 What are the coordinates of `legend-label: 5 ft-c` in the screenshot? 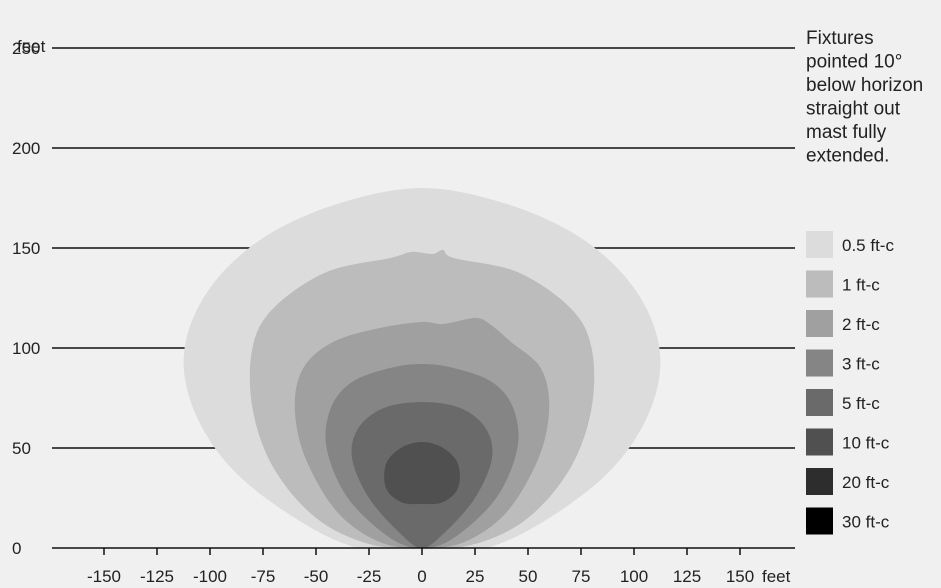 It's located at (861, 403).